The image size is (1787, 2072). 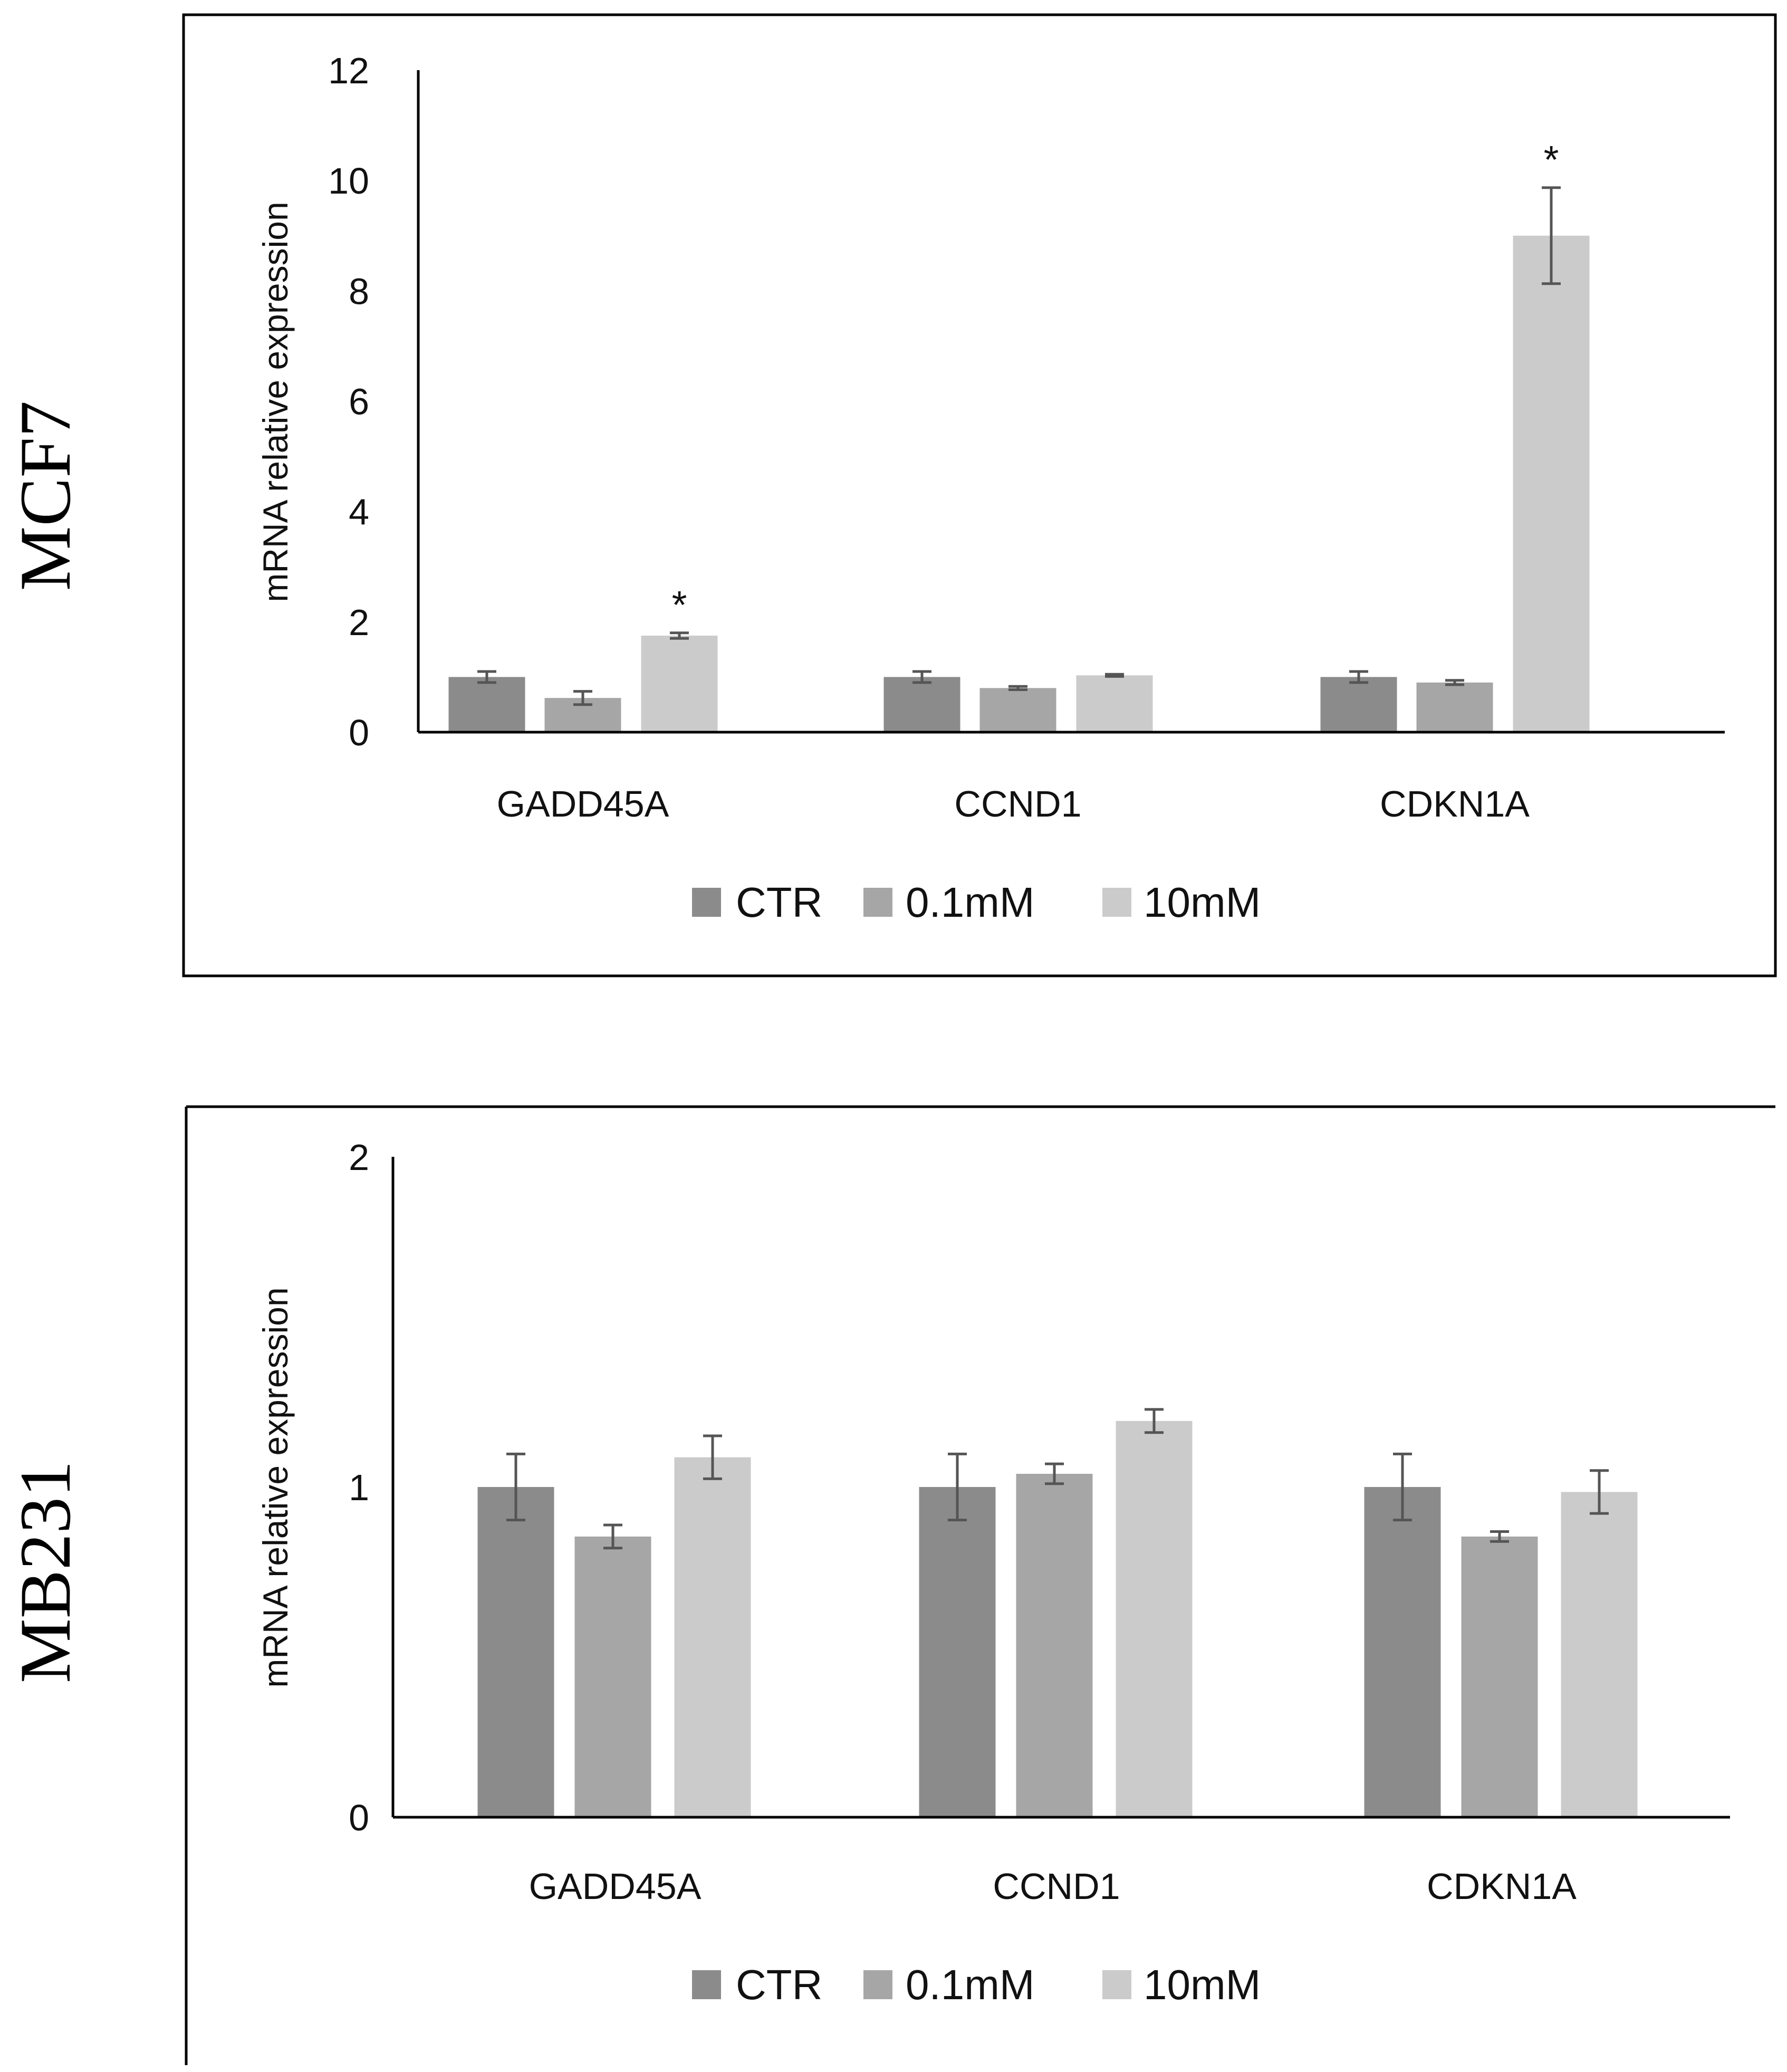 I want to click on mb231-legend-label: CTR, so click(x=779, y=1985).